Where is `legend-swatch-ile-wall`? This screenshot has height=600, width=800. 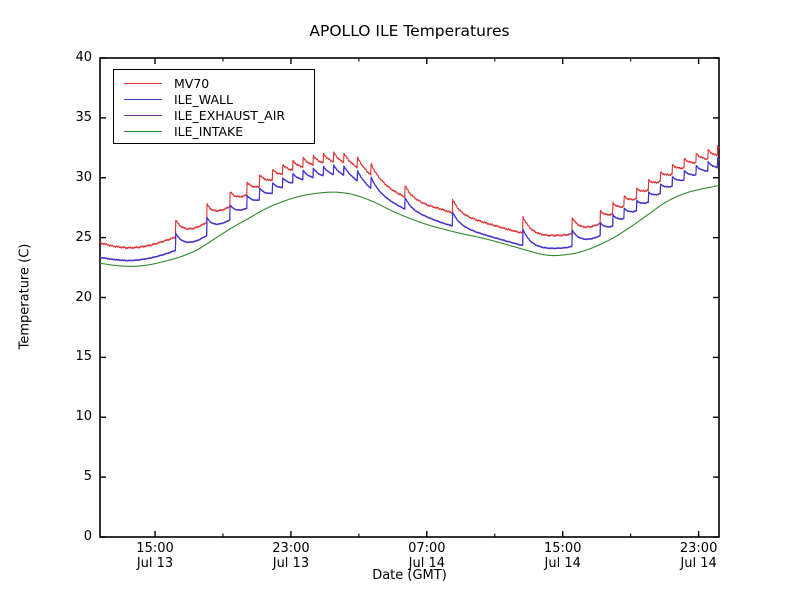
legend-swatch-ile-wall is located at coordinates (143, 99).